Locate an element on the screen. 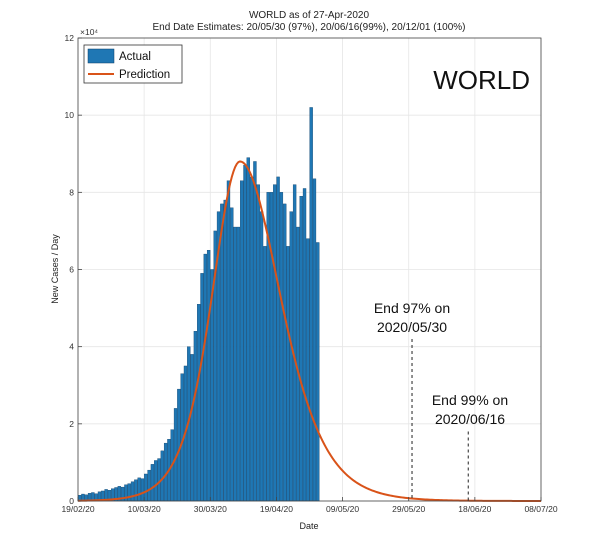  x-tick-label: 30/03/20 is located at coordinates (210, 509).